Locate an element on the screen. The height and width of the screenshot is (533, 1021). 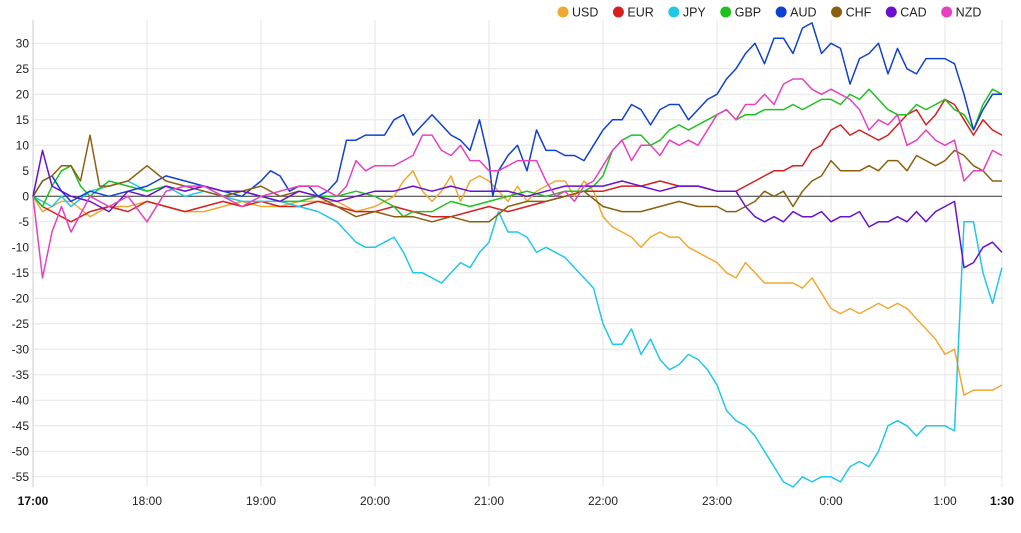
legend-item-eur: EUR is located at coordinates (633, 13).